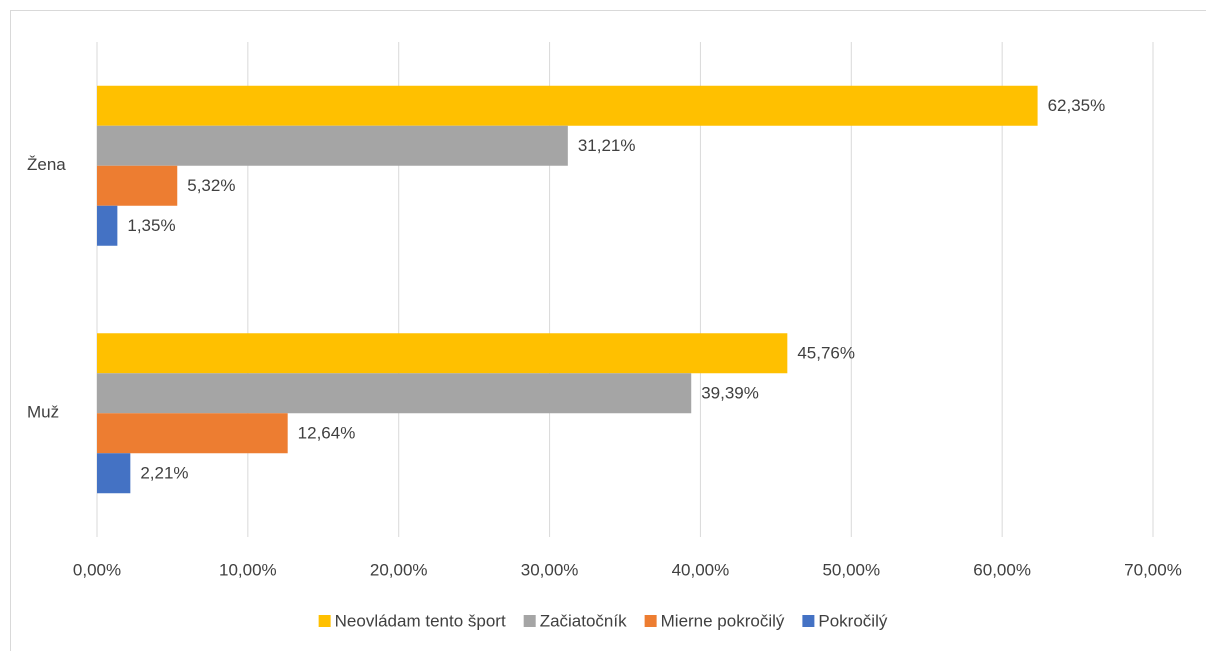  Describe the element at coordinates (730, 393) in the screenshot. I see `data-label: 39,39%` at that location.